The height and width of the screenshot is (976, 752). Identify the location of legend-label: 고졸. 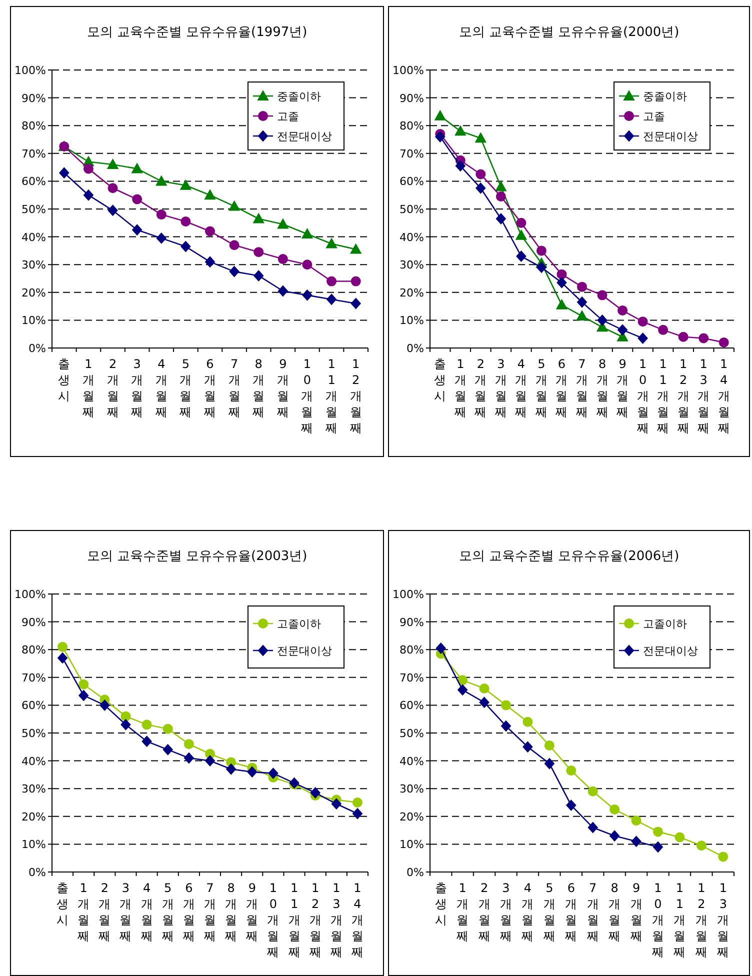
(654, 116).